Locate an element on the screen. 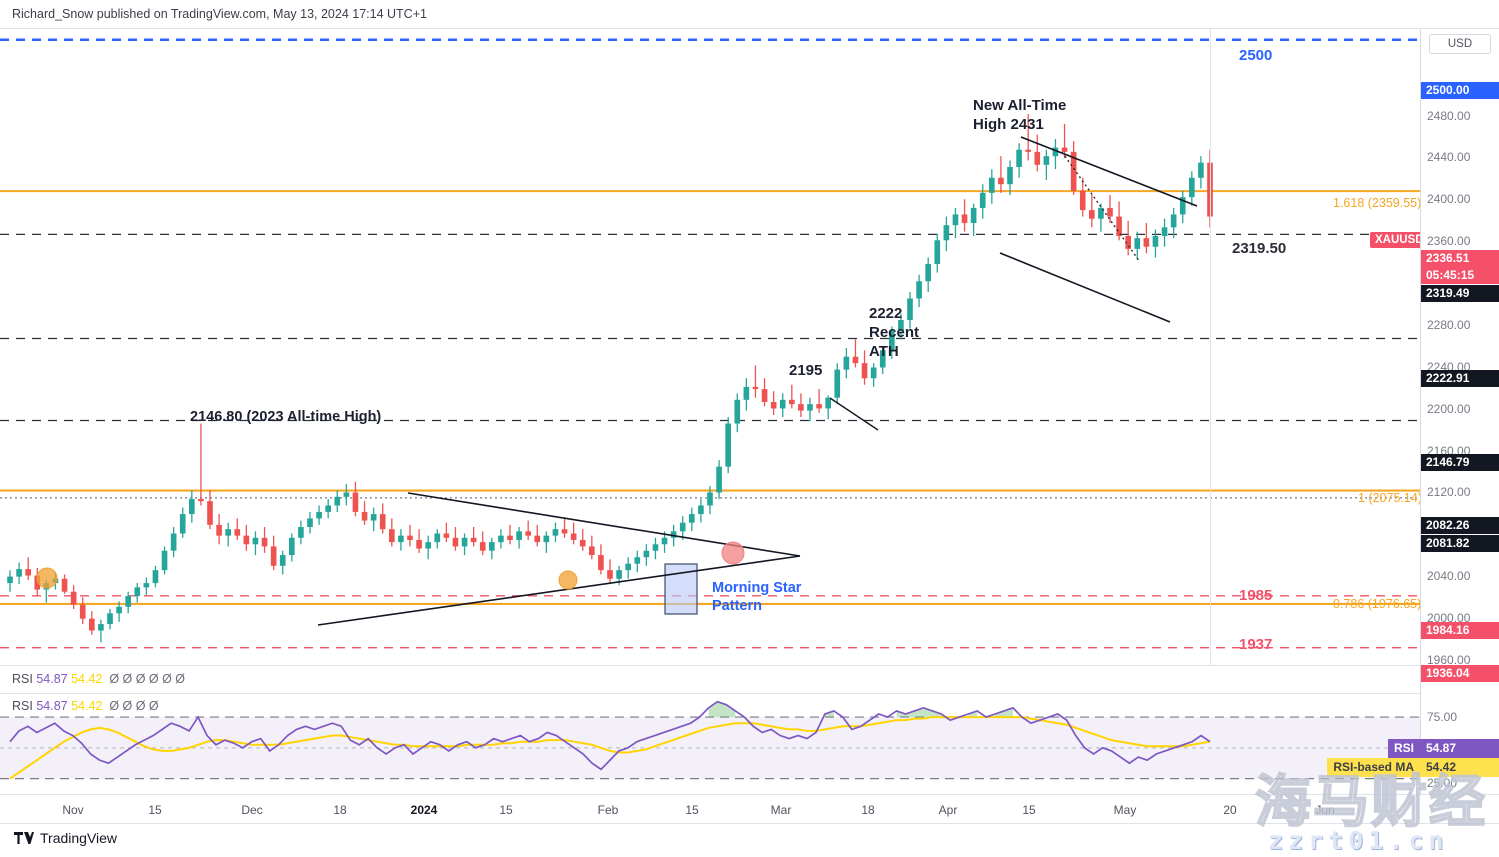 The image size is (1499, 857). fib-label-0786: 0.786 (1976.65) is located at coordinates (1377, 604).